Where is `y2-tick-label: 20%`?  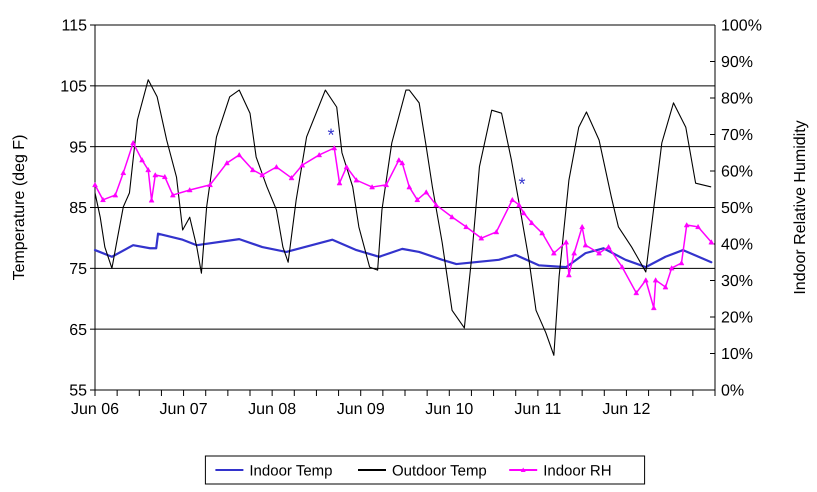
y2-tick-label: 20% is located at coordinates (737, 318).